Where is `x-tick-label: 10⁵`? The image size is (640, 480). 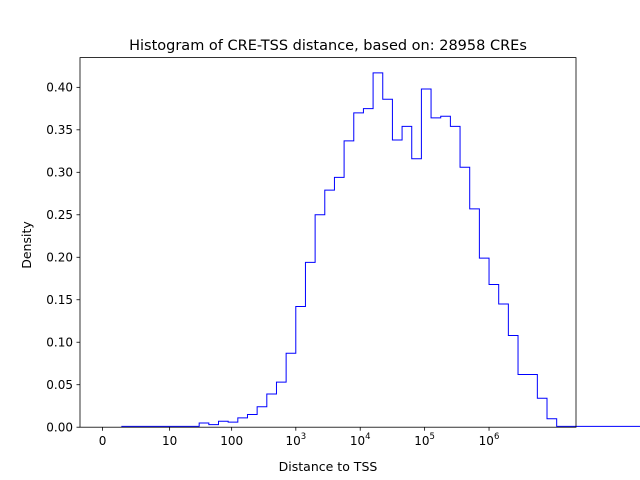 x-tick-label: 10⁵ is located at coordinates (424, 440).